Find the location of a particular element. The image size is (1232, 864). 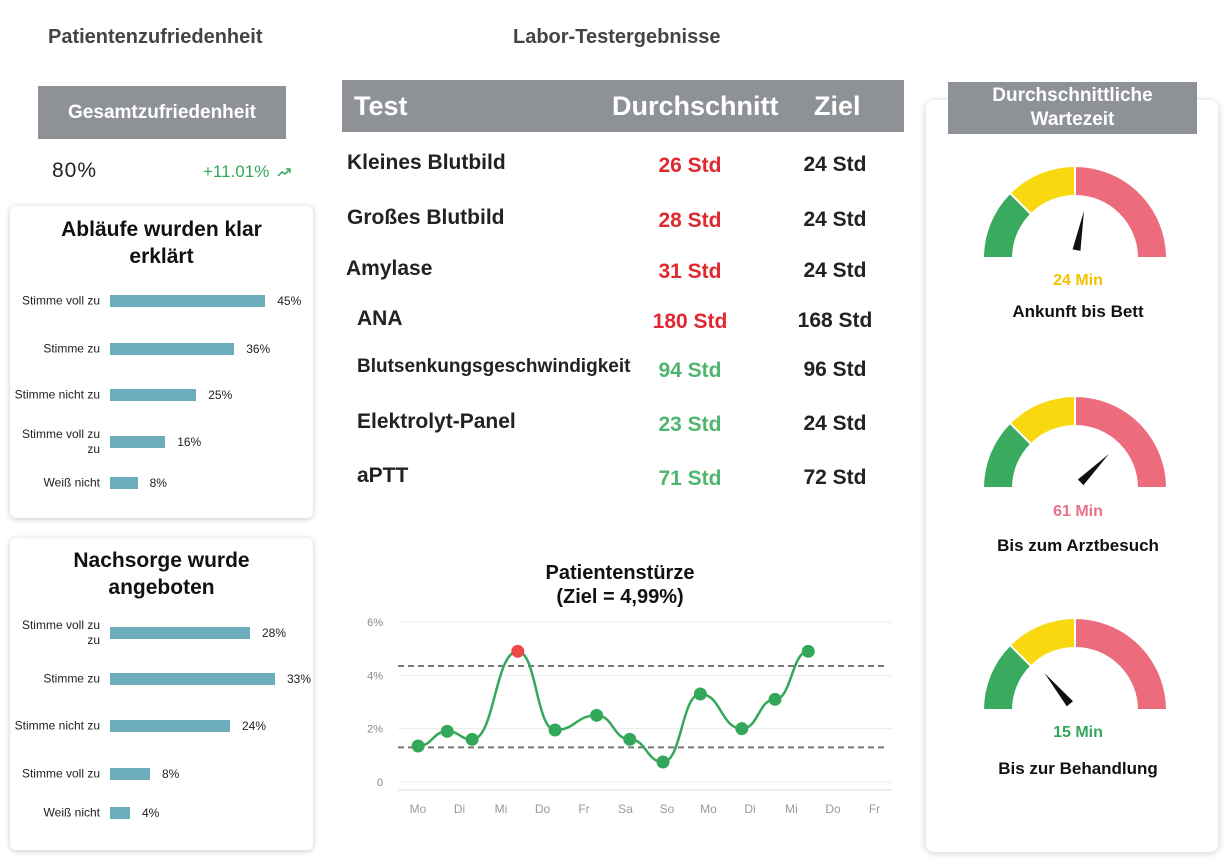

overall-satisfaction-value: 80% is located at coordinates (75, 170).